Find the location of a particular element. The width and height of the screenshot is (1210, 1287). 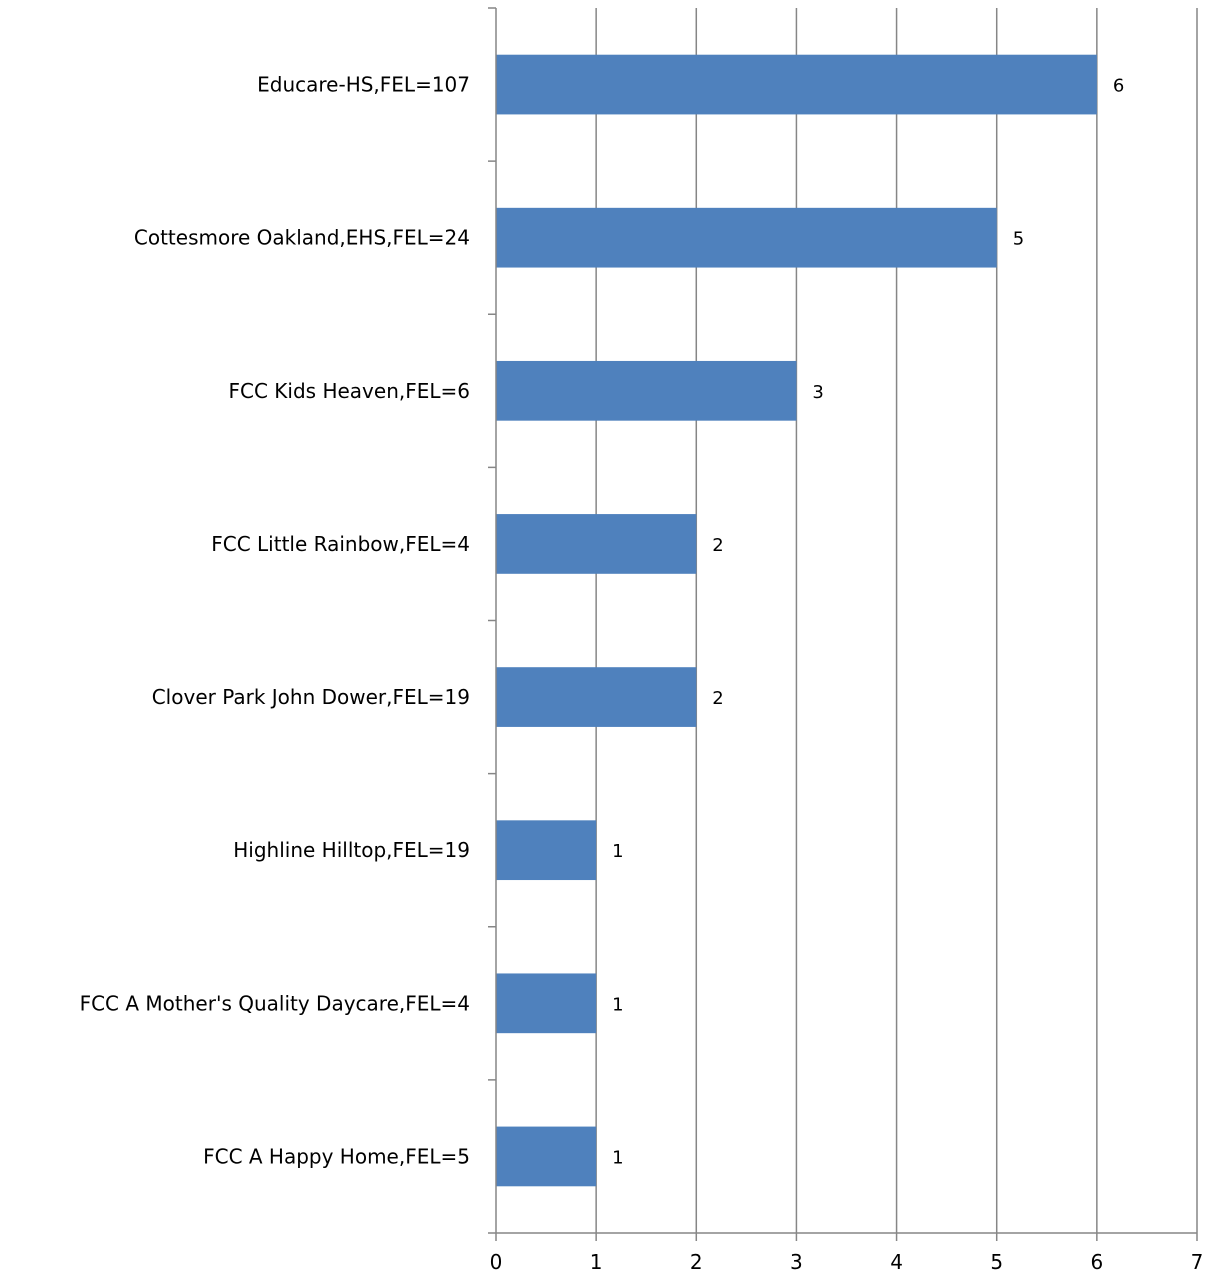

category-label: FCC Little Rainbow,FEL=4 is located at coordinates (340, 544).